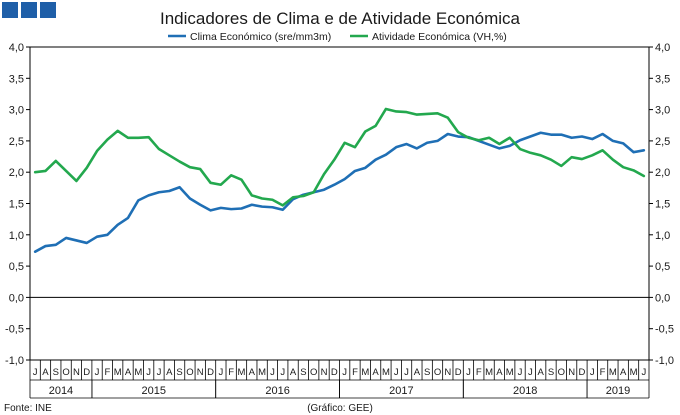 The height and width of the screenshot is (415, 680). I want to click on y-tick-label-right: 3,0, so click(662, 111).